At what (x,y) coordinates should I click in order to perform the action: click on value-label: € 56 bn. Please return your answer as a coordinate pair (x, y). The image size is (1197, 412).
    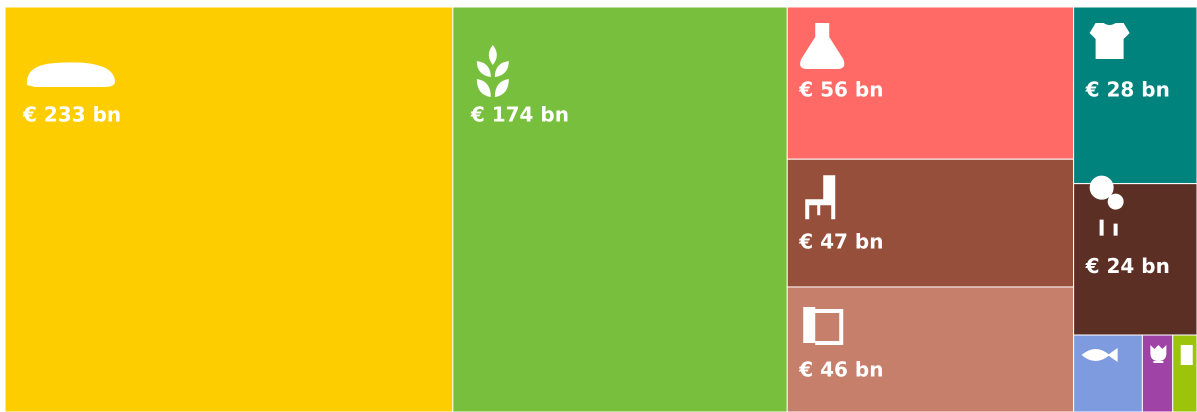
    Looking at the image, I should click on (840, 90).